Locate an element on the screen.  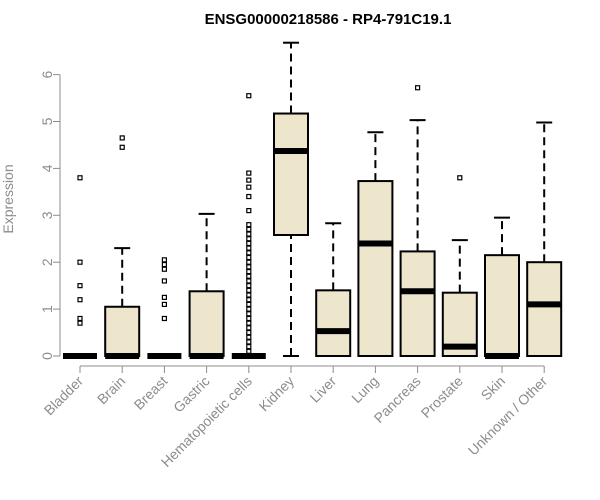
y-tick-label: 5 is located at coordinates (47, 121).